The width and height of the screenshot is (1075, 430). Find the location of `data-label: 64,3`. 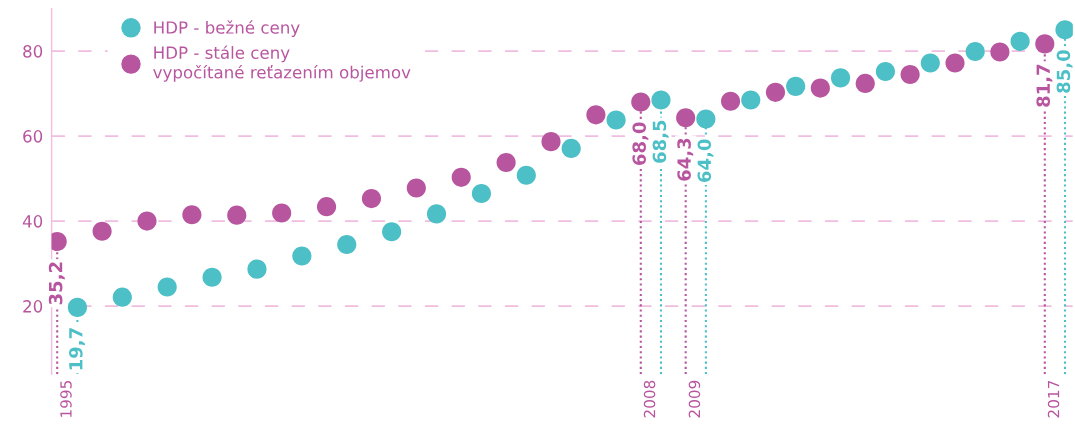

data-label: 64,3 is located at coordinates (685, 159).